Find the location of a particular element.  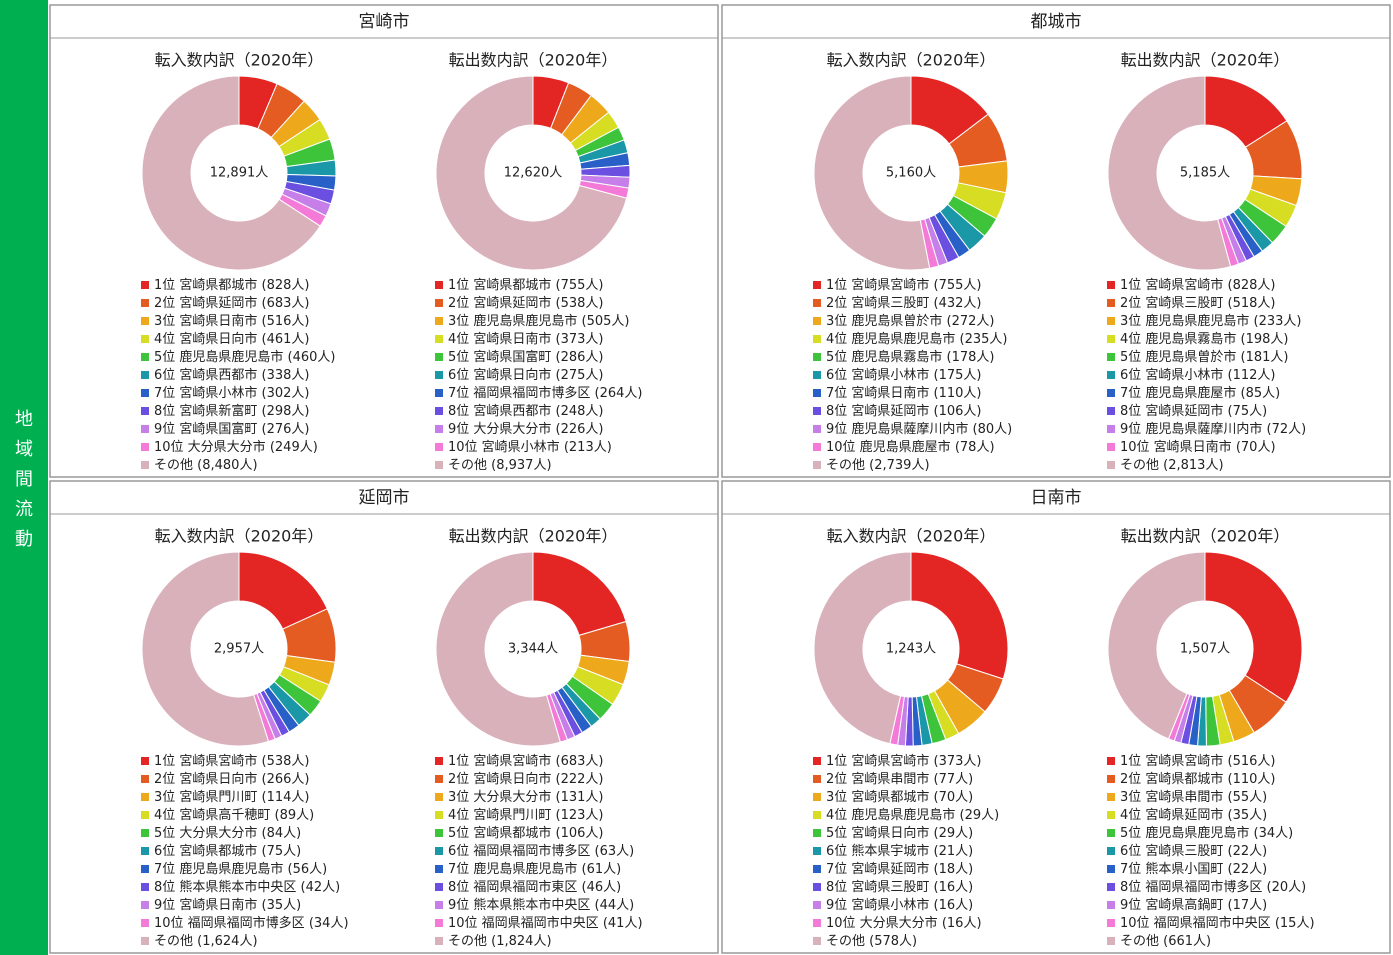

legend-entry: 10位 鹿児島県鹿屋市 (78人) is located at coordinates (910, 447).